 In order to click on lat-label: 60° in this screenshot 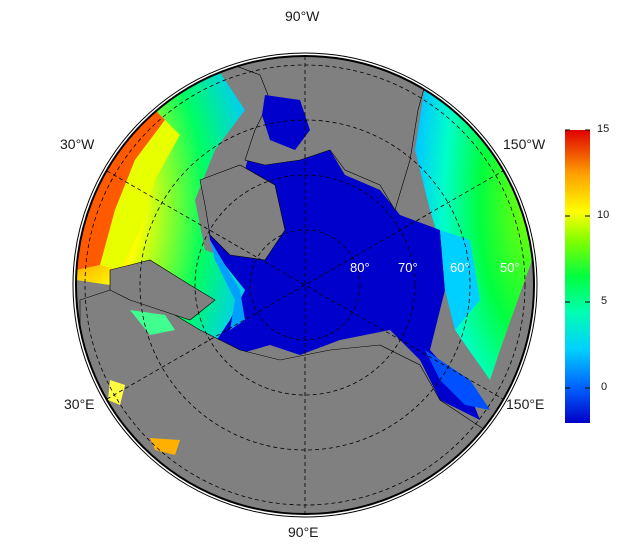, I will do `click(460, 267)`.